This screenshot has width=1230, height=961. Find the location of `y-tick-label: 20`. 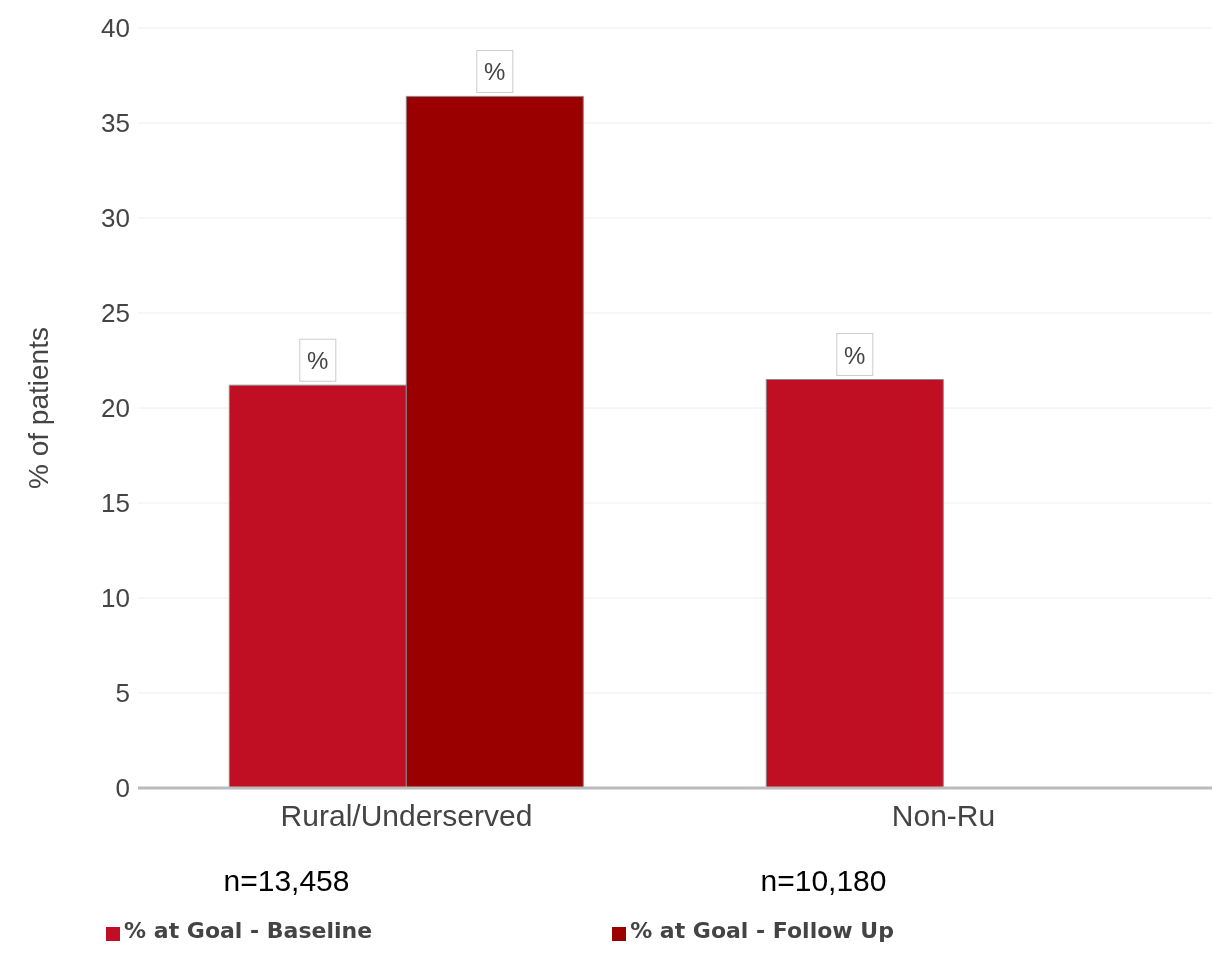

y-tick-label: 20 is located at coordinates (115, 408).